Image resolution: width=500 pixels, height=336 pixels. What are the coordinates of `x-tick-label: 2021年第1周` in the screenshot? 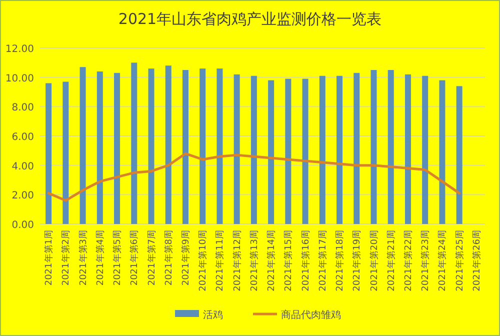 It's located at (49, 258).